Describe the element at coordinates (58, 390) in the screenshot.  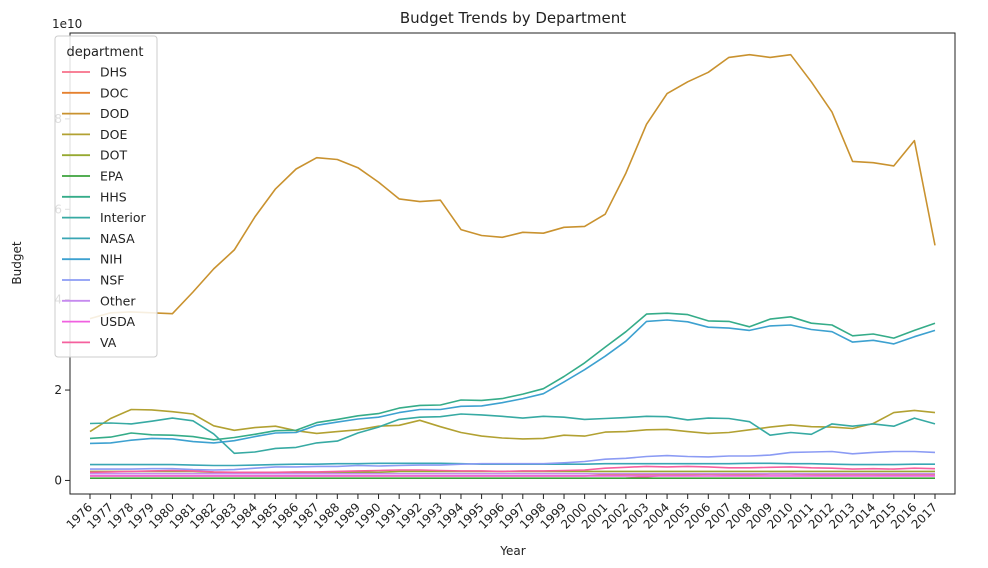
I see `y-tick-label: 2` at that location.